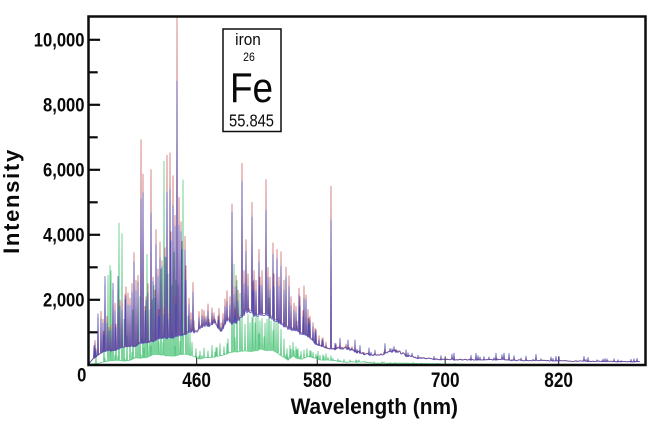 Image resolution: width=650 pixels, height=434 pixels. I want to click on svg-text: 55.845, so click(251, 120).